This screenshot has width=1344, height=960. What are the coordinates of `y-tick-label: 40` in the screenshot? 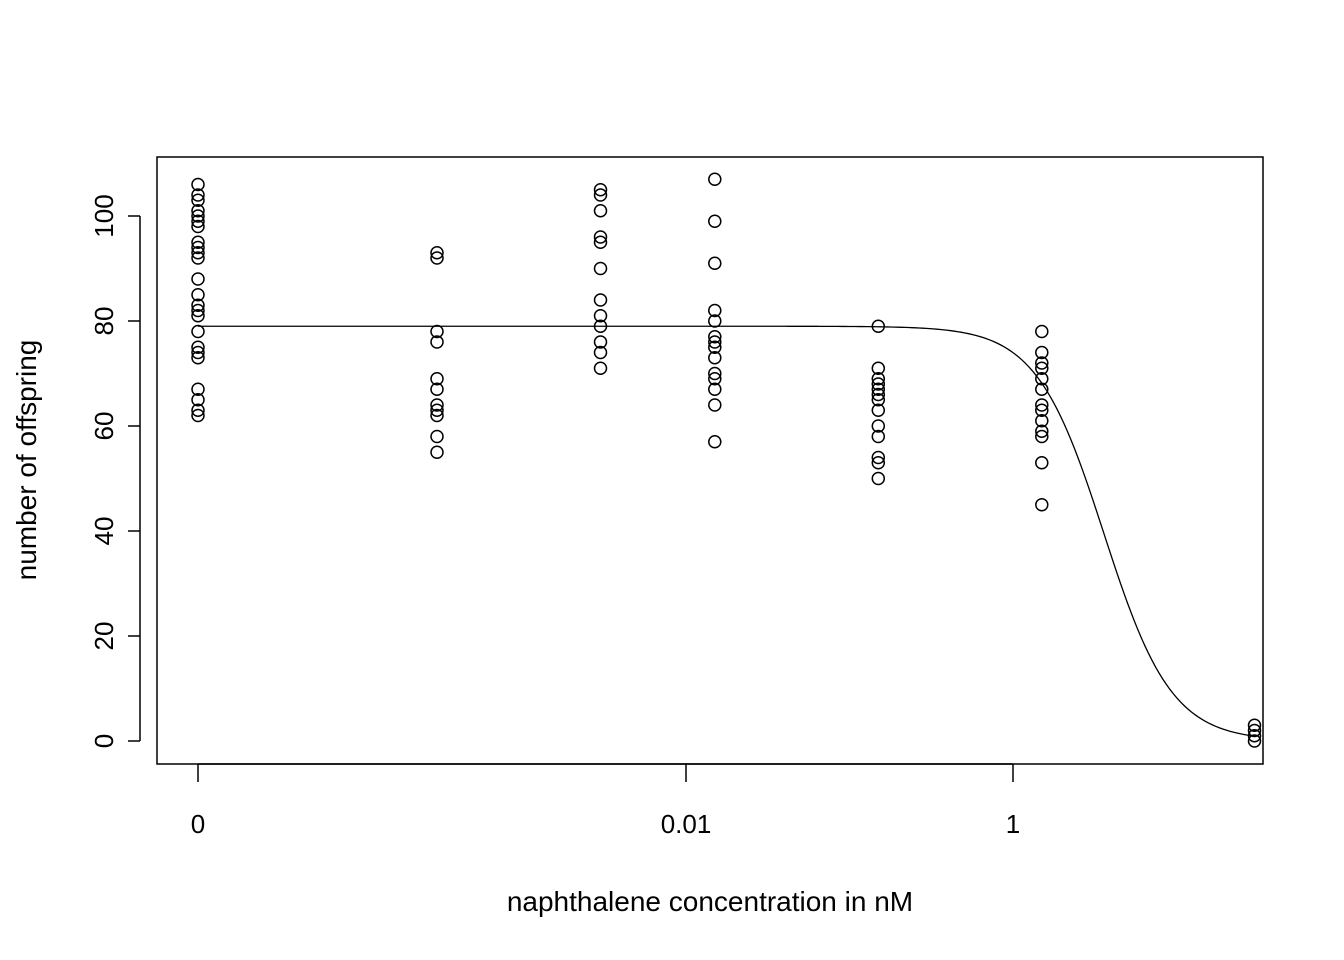 It's located at (104, 531).